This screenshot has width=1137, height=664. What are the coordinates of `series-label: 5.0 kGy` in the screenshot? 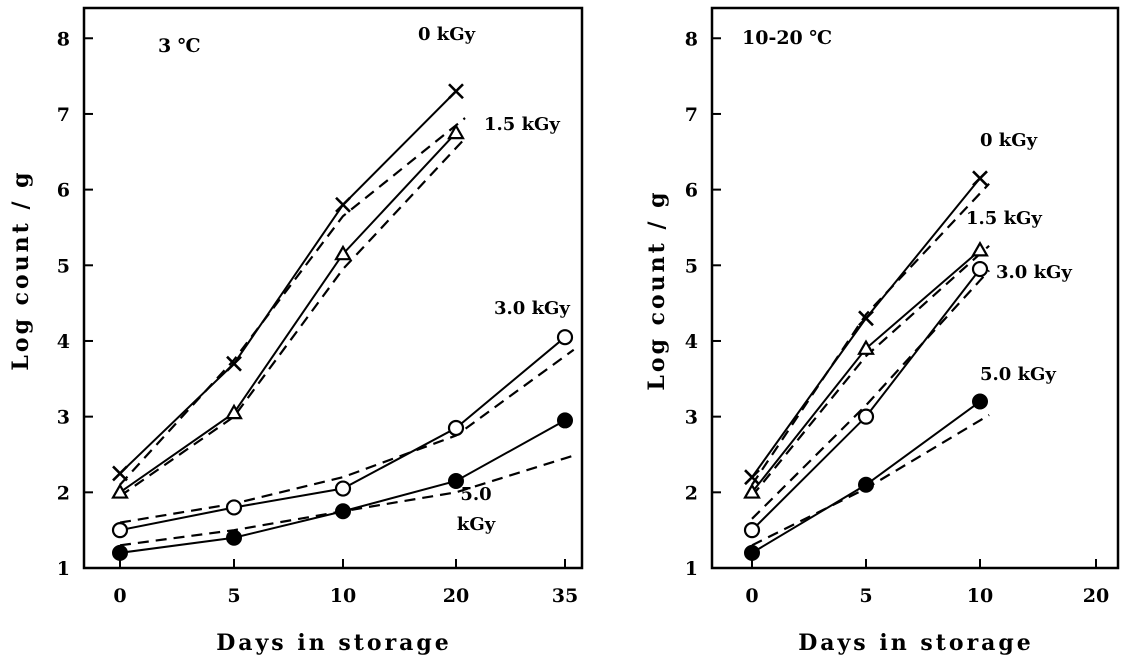 It's located at (1018, 374).